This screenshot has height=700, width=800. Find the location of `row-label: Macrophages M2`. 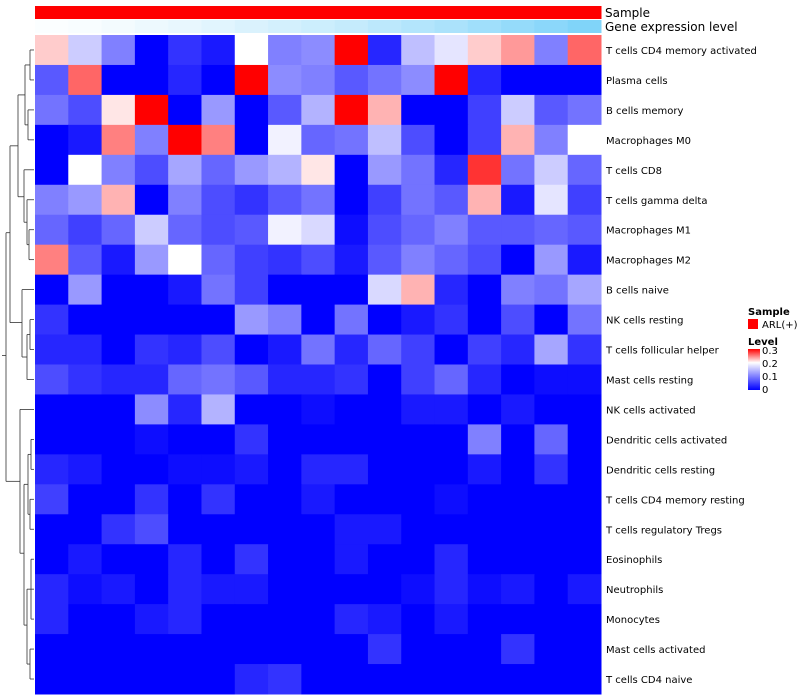

row-label: Macrophages M2 is located at coordinates (648, 261).